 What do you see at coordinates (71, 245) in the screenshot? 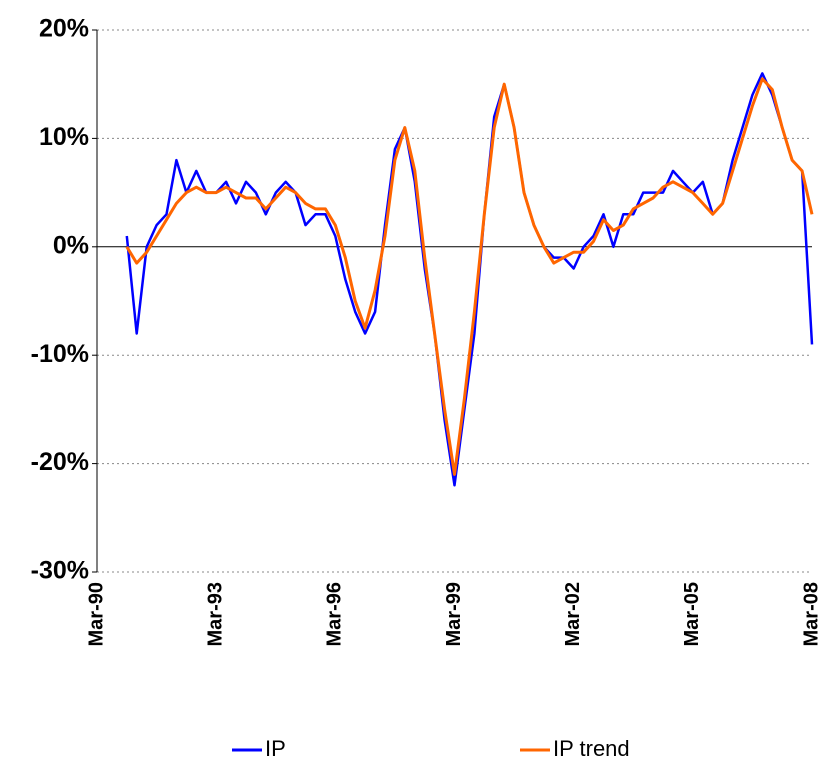
I see `y-tick-label: 0%` at bounding box center [71, 245].